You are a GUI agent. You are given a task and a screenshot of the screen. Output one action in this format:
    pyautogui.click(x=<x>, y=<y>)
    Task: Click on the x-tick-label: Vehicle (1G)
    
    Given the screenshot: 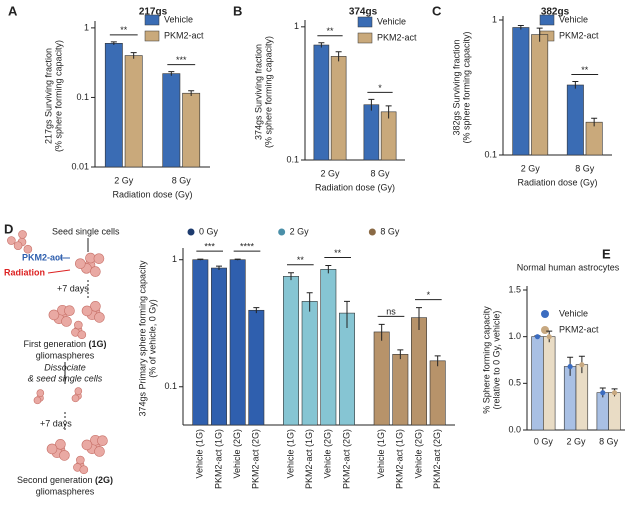 What is the action you would take?
    pyautogui.click(x=200, y=454)
    